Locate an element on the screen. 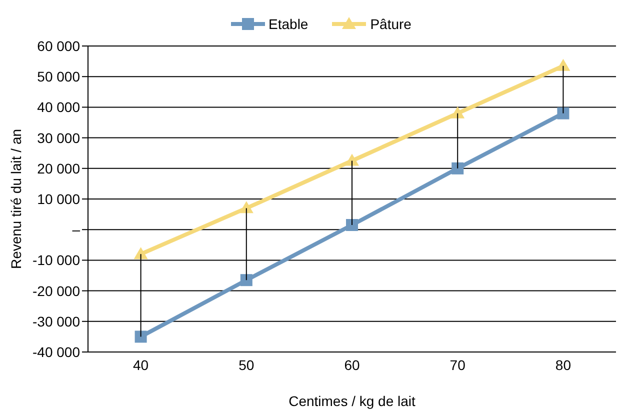  y-tick-label: 30 000 is located at coordinates (58, 138).